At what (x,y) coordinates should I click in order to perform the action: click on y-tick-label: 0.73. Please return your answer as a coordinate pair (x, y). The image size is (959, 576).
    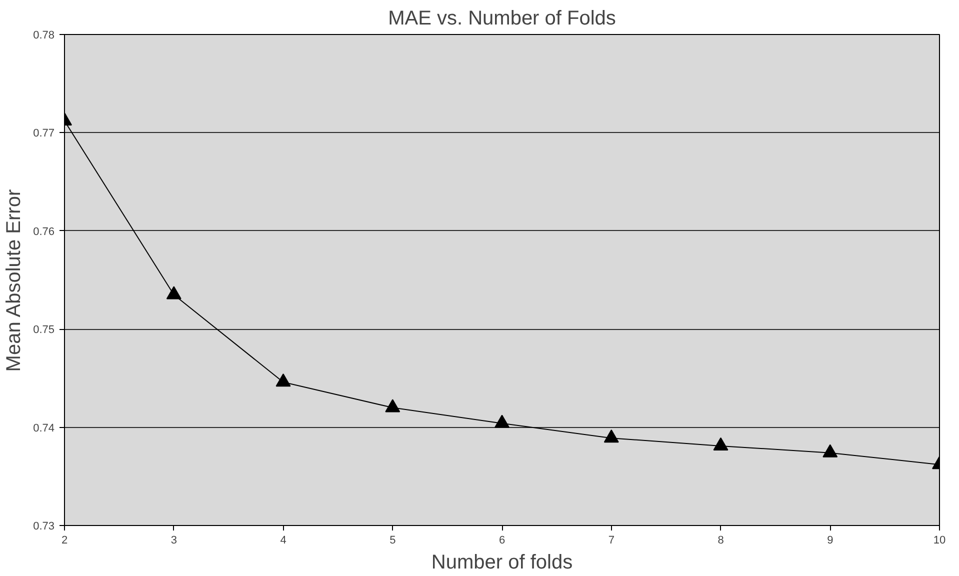
    Looking at the image, I should click on (44, 526).